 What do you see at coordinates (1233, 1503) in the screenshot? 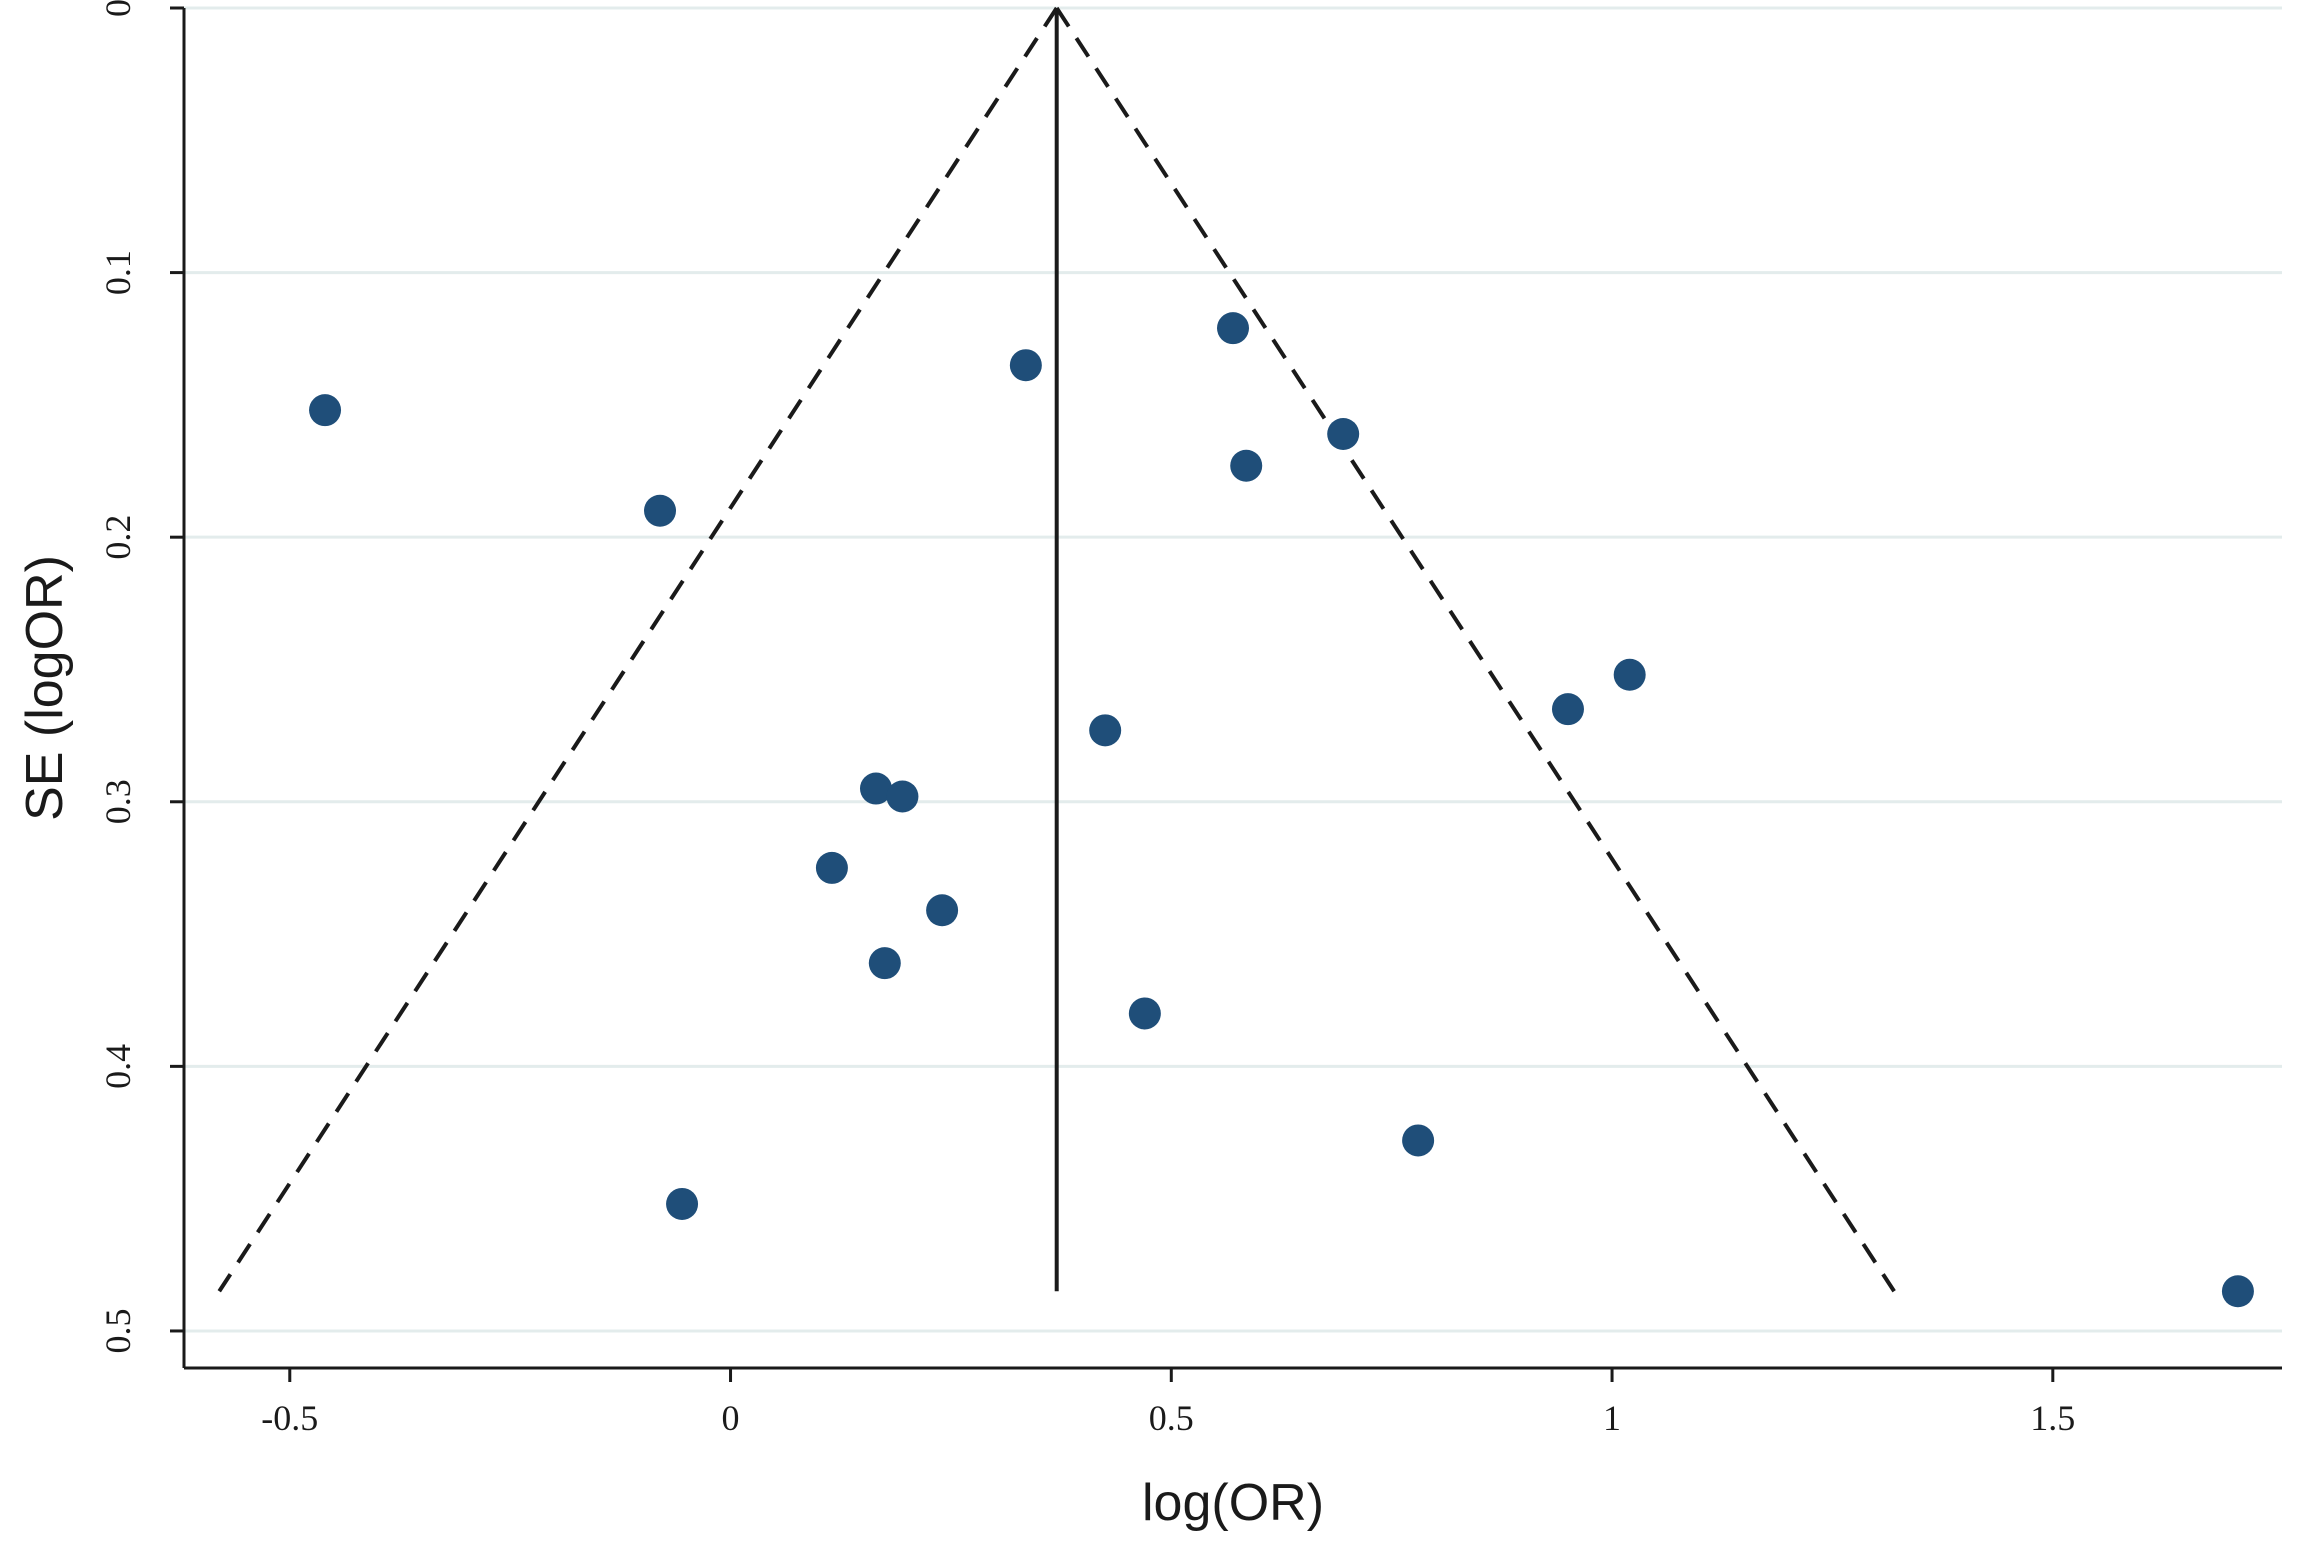
I see `x-axis-label: log(OR)` at bounding box center [1233, 1503].